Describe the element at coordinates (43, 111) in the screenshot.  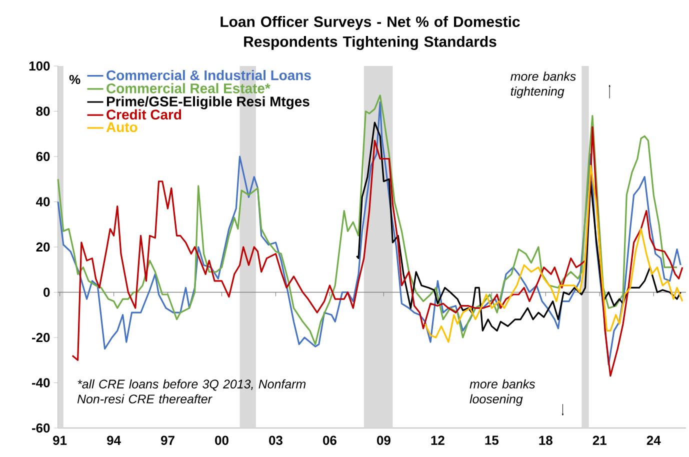
I see `y-tick-label: 80` at that location.